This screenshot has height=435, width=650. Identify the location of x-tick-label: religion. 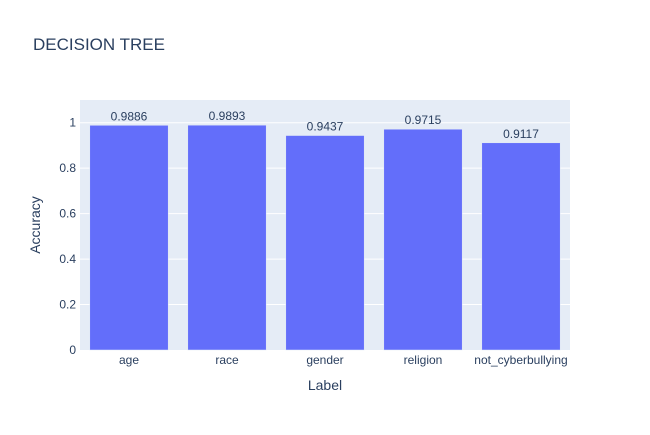
(423, 360).